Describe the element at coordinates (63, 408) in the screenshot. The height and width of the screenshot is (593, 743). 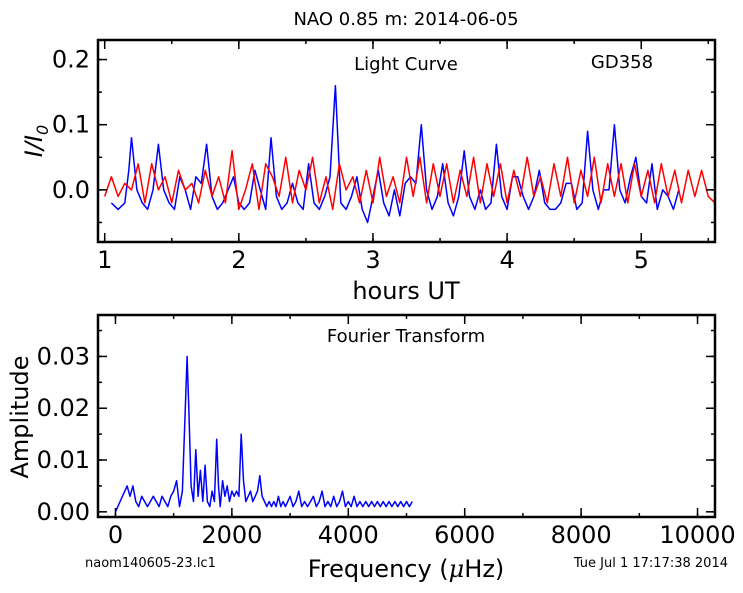
I see `fourier-ytick-label-2: 0.02` at that location.